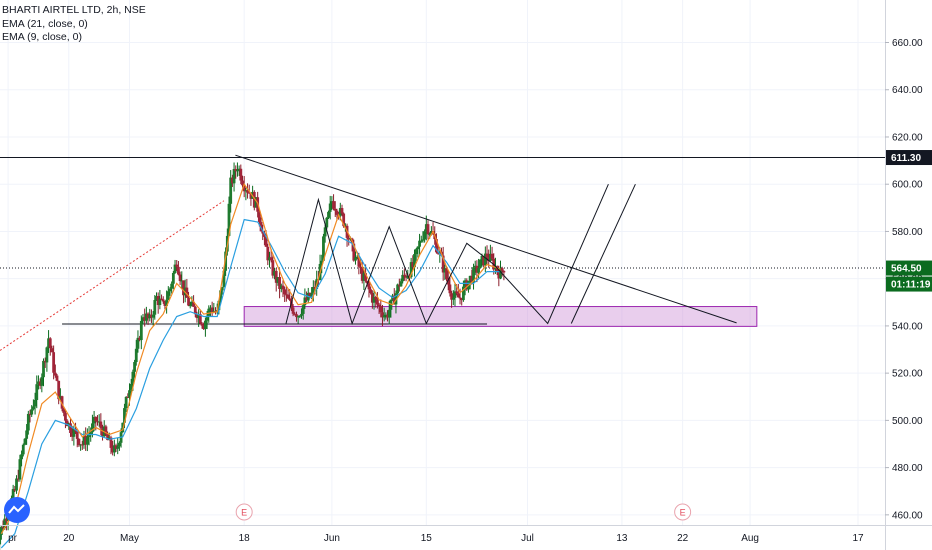 The image size is (932, 550). What do you see at coordinates (42, 37) in the screenshot?
I see `ema9-legend: EMA (9, close, 0)` at bounding box center [42, 37].